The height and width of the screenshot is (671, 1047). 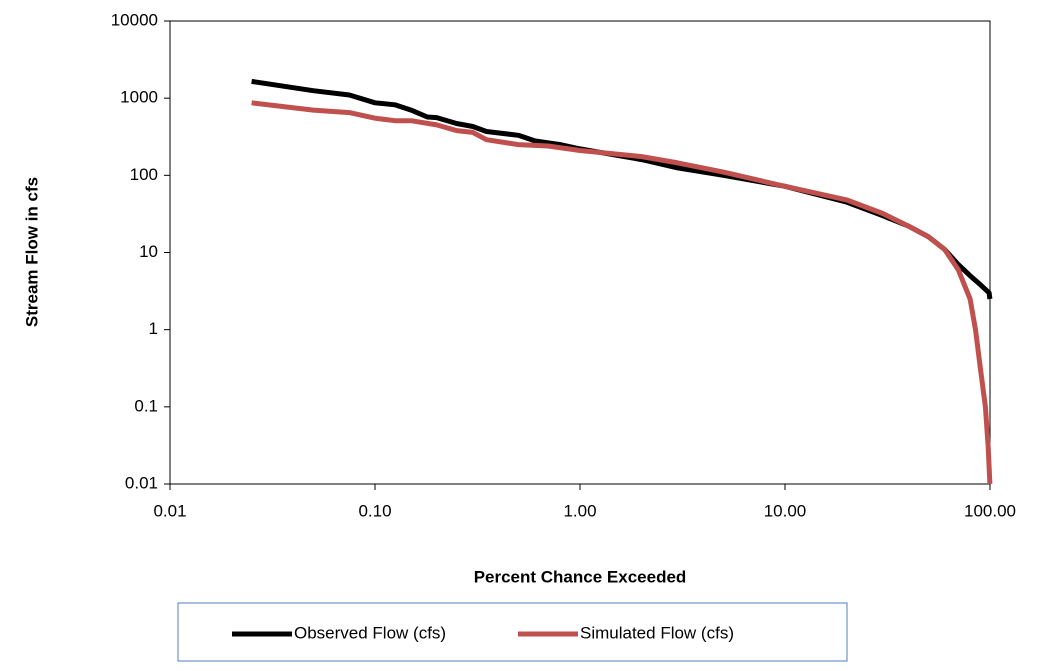 I want to click on y-tick-label: 0.01, so click(x=141, y=482).